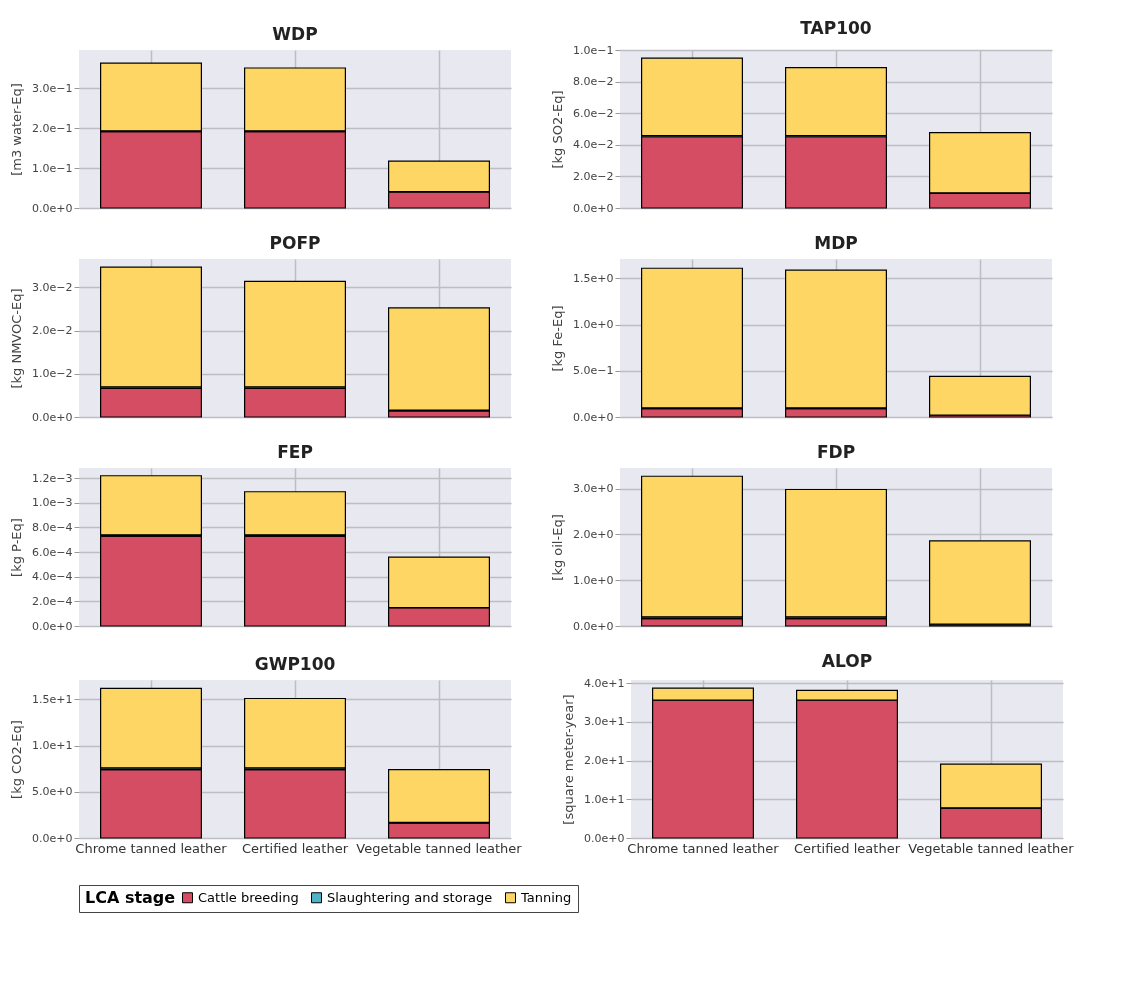 This screenshot has width=1138, height=996. What do you see at coordinates (52, 527) in the screenshot?
I see `y-tick-label: 8.0e−4` at bounding box center [52, 527].